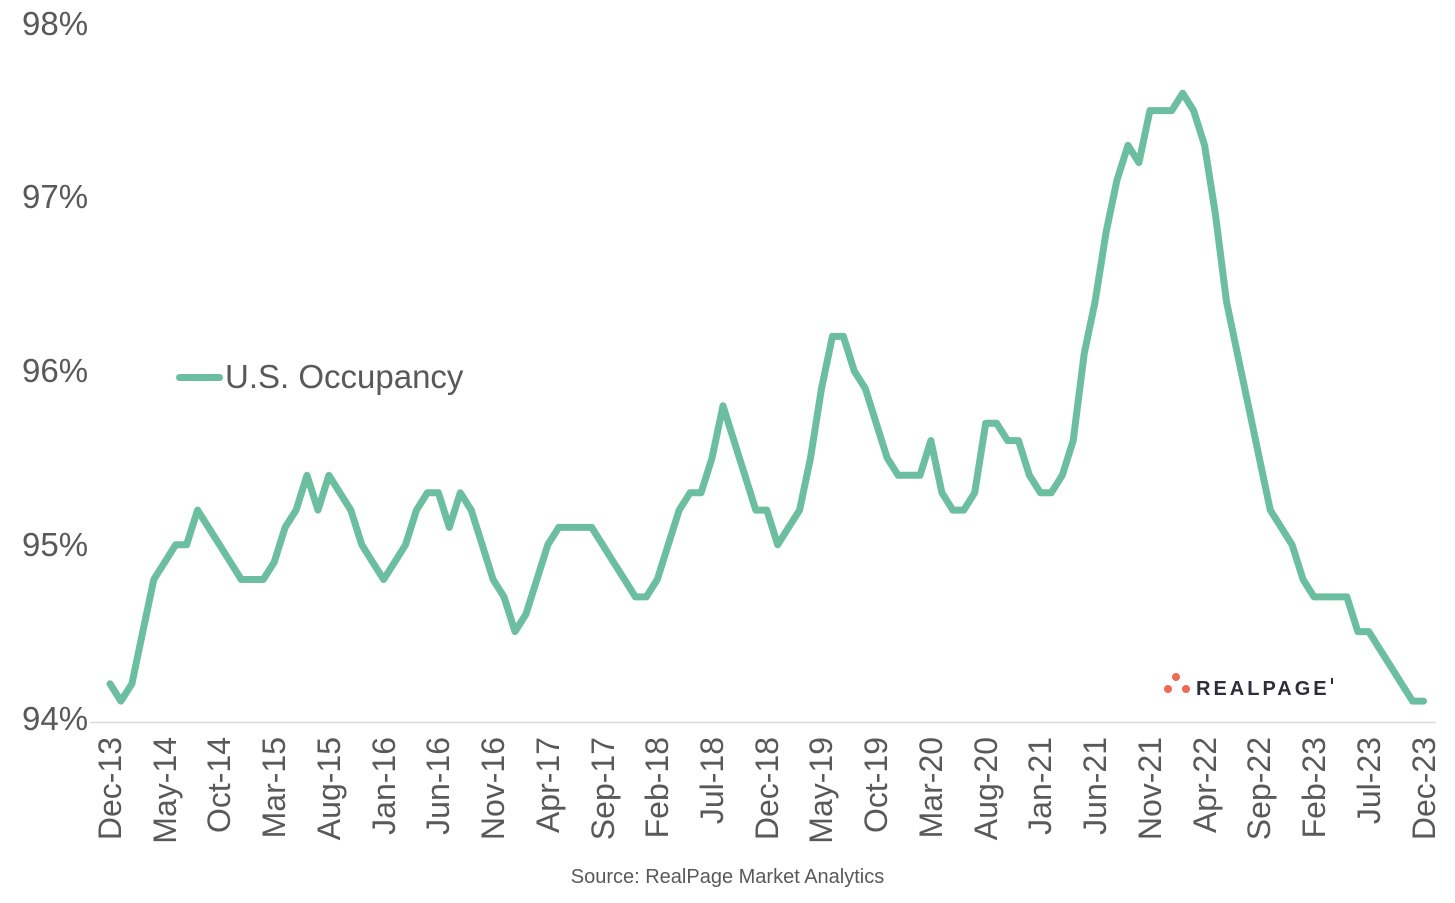  Describe the element at coordinates (1263, 689) in the screenshot. I see `logo-wordmark: REALPAGE` at that location.